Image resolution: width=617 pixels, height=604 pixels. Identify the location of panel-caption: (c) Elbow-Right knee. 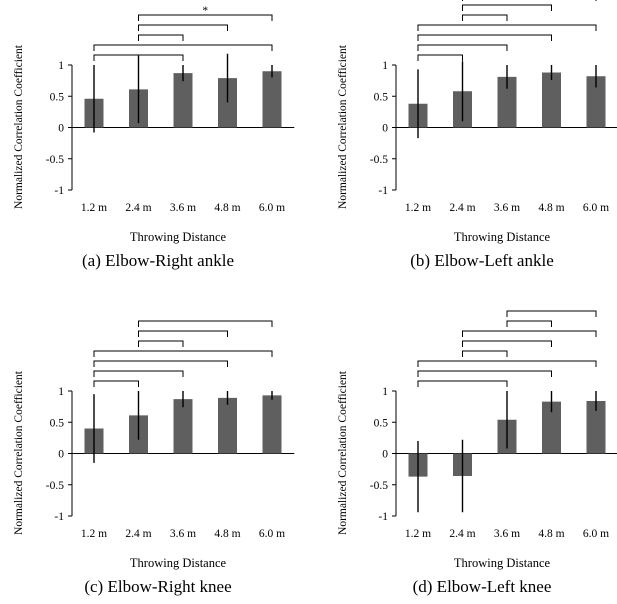
(157, 586).